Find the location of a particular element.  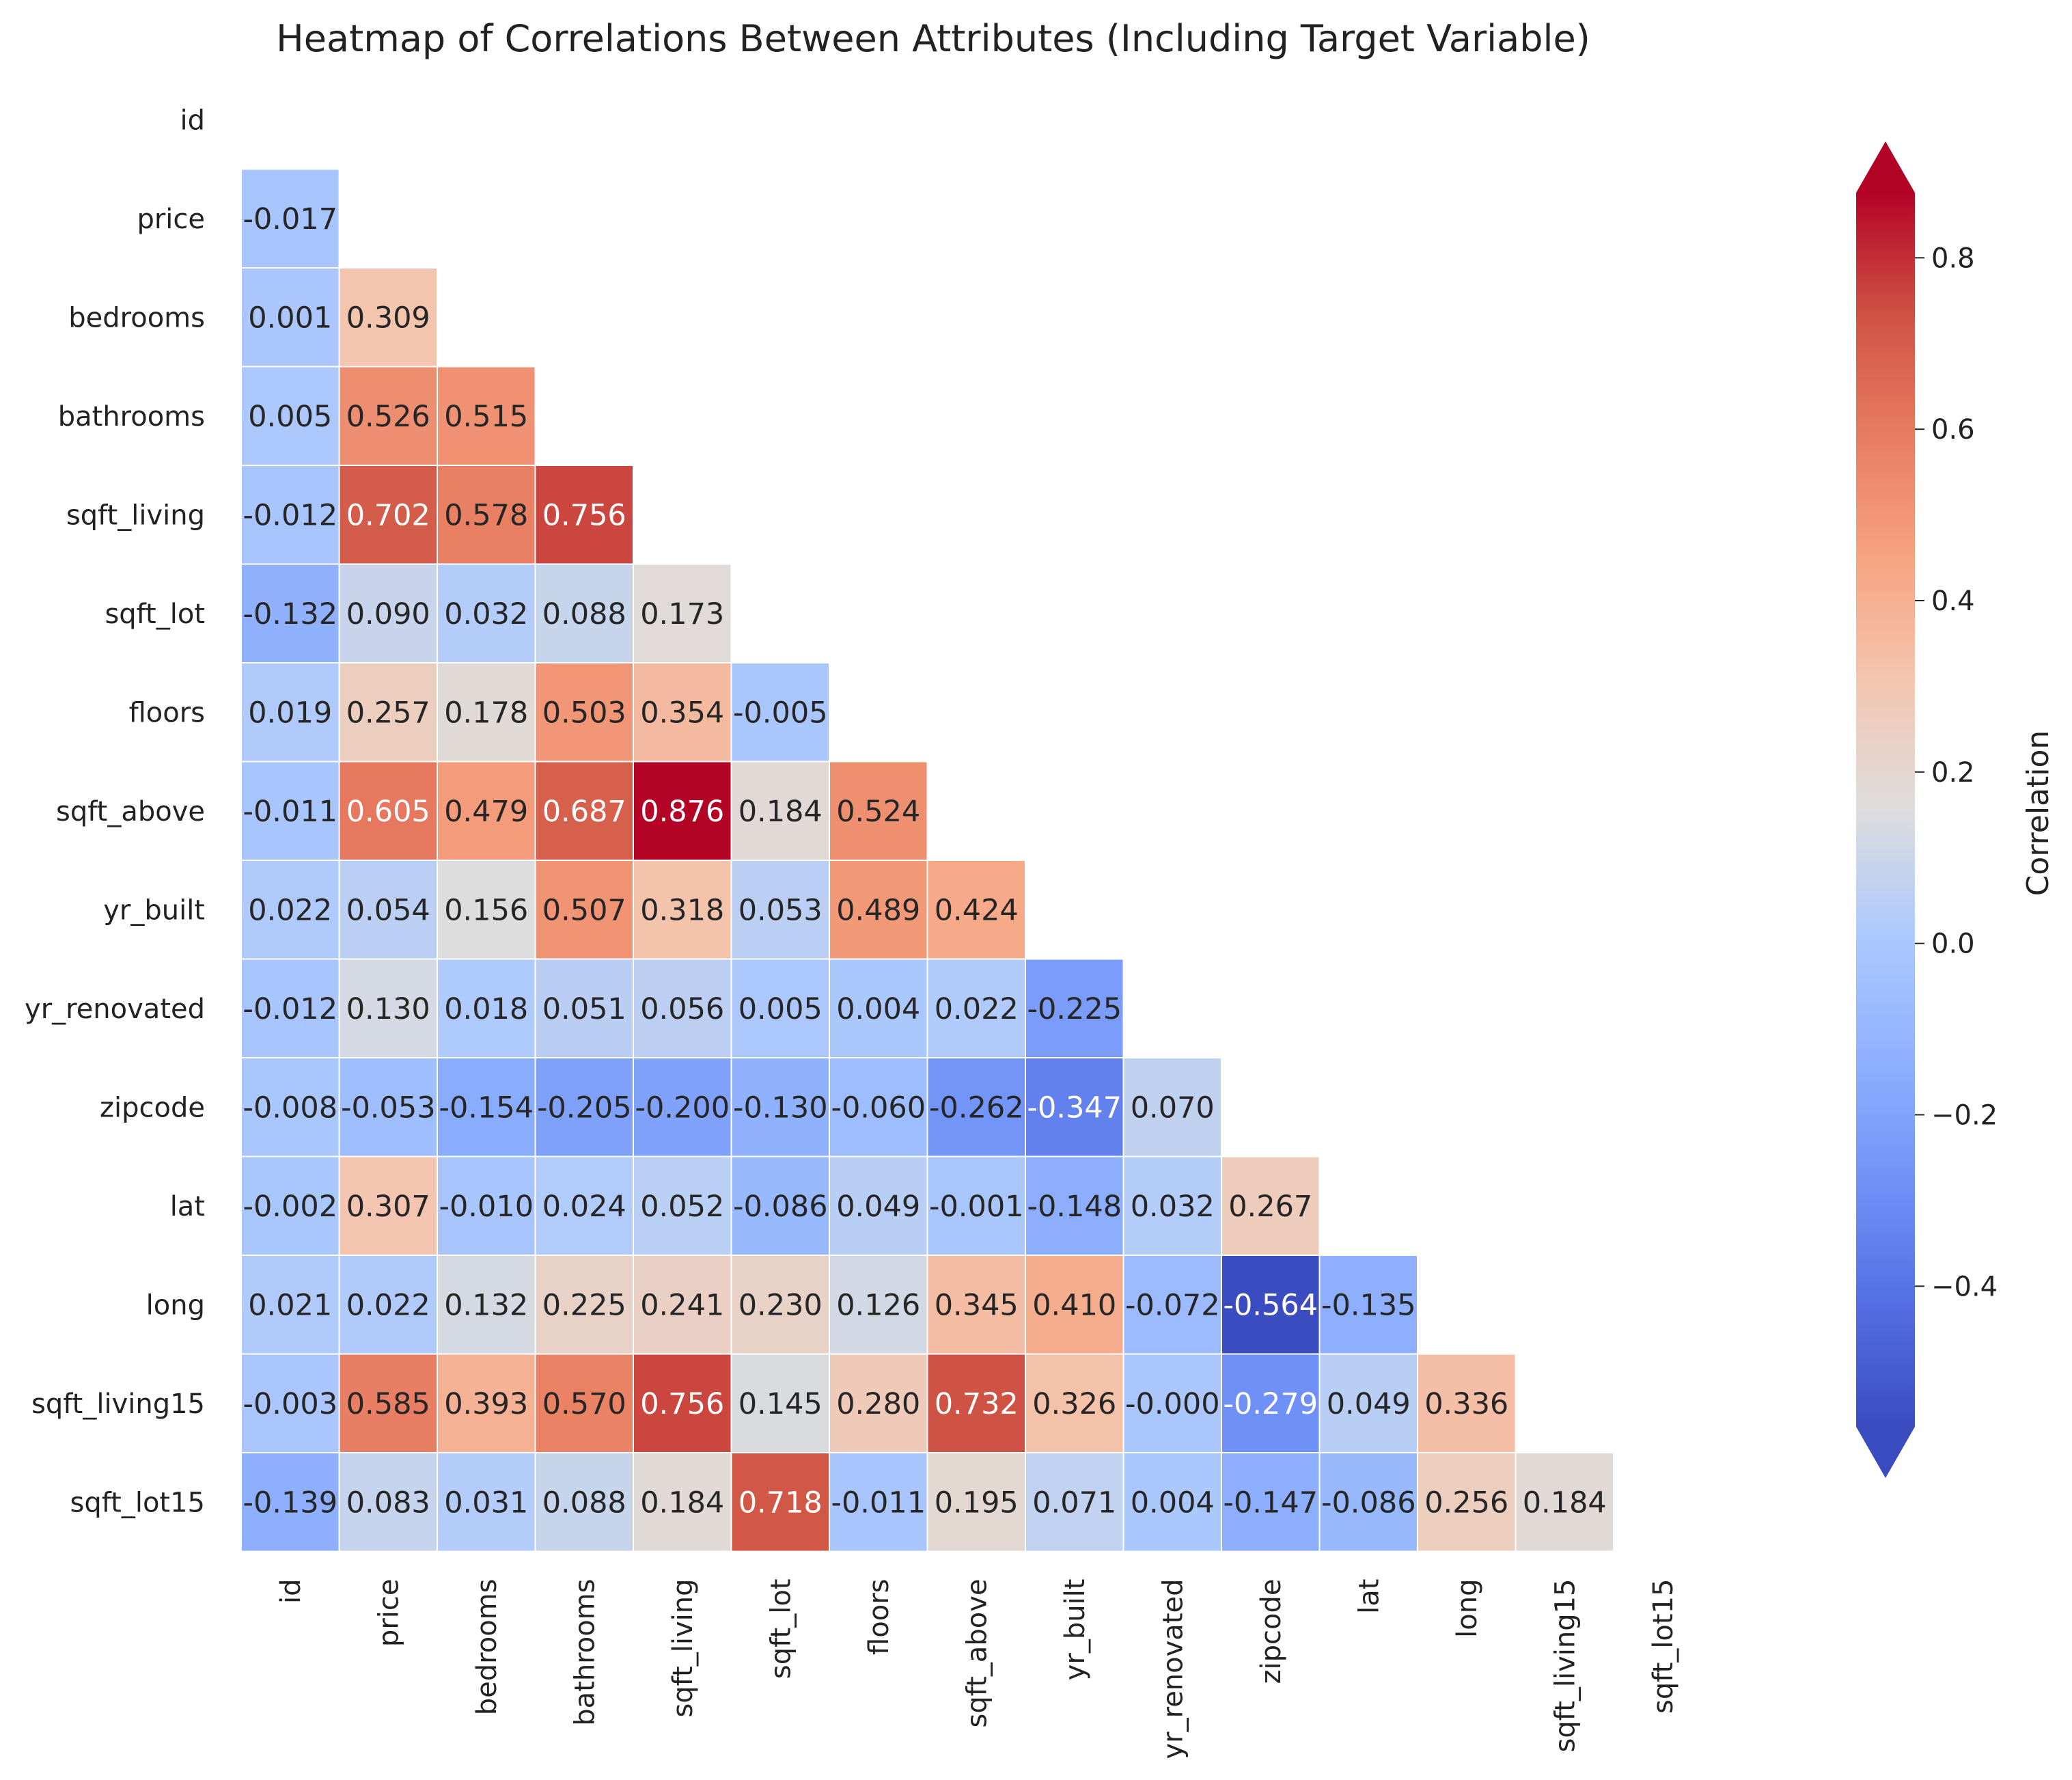

cell-value-label: -0.005 is located at coordinates (780, 713).